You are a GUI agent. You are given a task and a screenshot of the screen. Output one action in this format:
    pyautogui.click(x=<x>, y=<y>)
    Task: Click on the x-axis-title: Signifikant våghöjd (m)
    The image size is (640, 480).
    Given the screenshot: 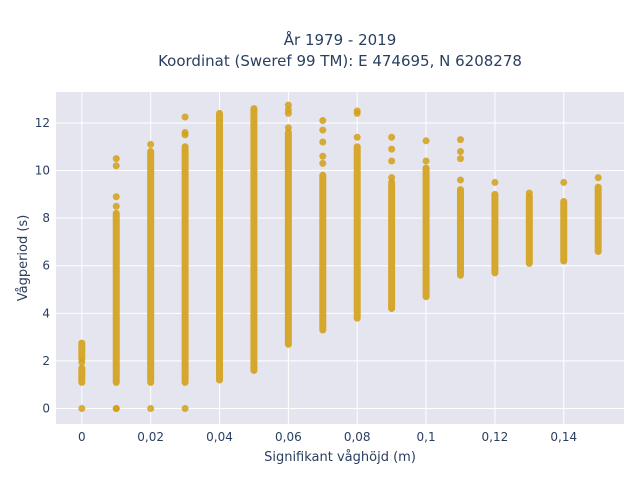 What is the action you would take?
    pyautogui.click(x=340, y=457)
    